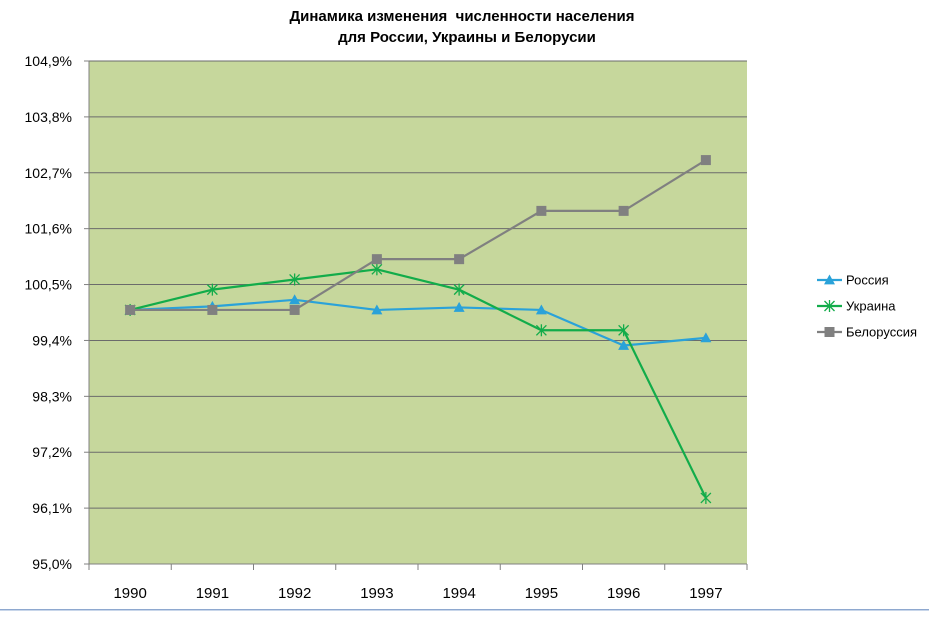 The image size is (929, 622). I want to click on x-tick-label: 1996, so click(623, 593).